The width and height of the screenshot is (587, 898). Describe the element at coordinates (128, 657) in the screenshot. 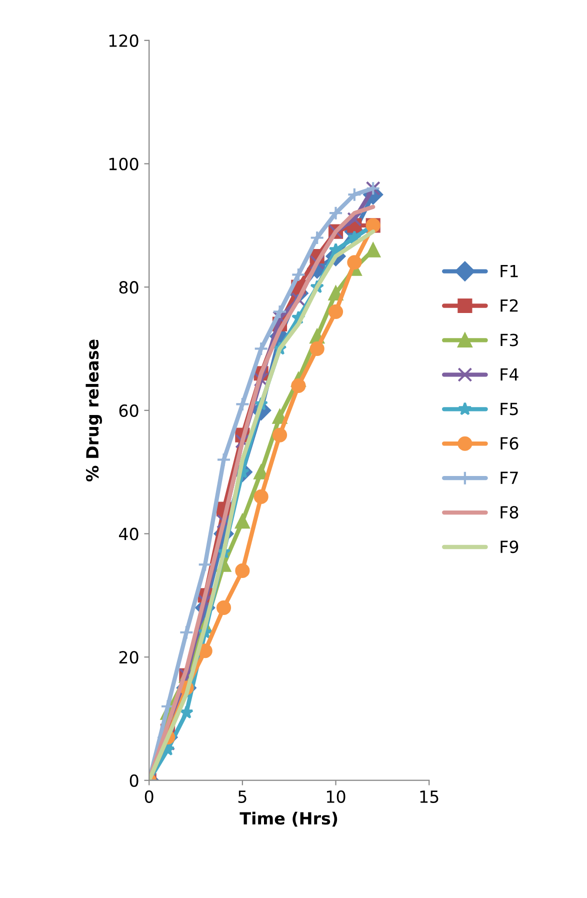

I see `y-tick-label: 20` at that location.